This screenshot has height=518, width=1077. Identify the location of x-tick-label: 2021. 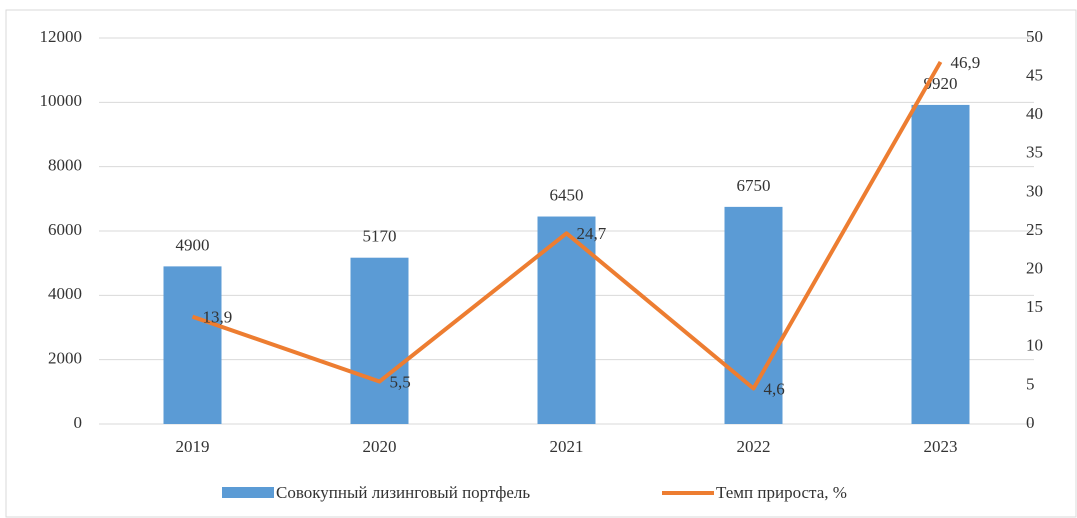
(567, 446).